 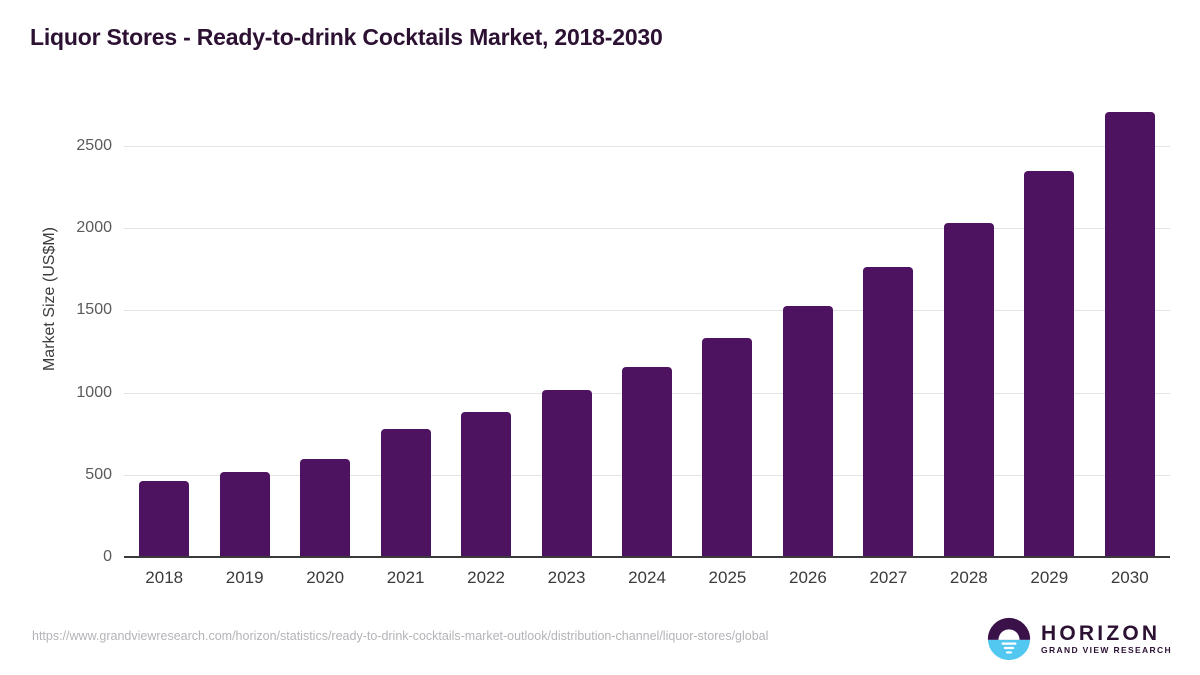 I want to click on x-axis-tick-label: 2021, so click(x=405, y=577).